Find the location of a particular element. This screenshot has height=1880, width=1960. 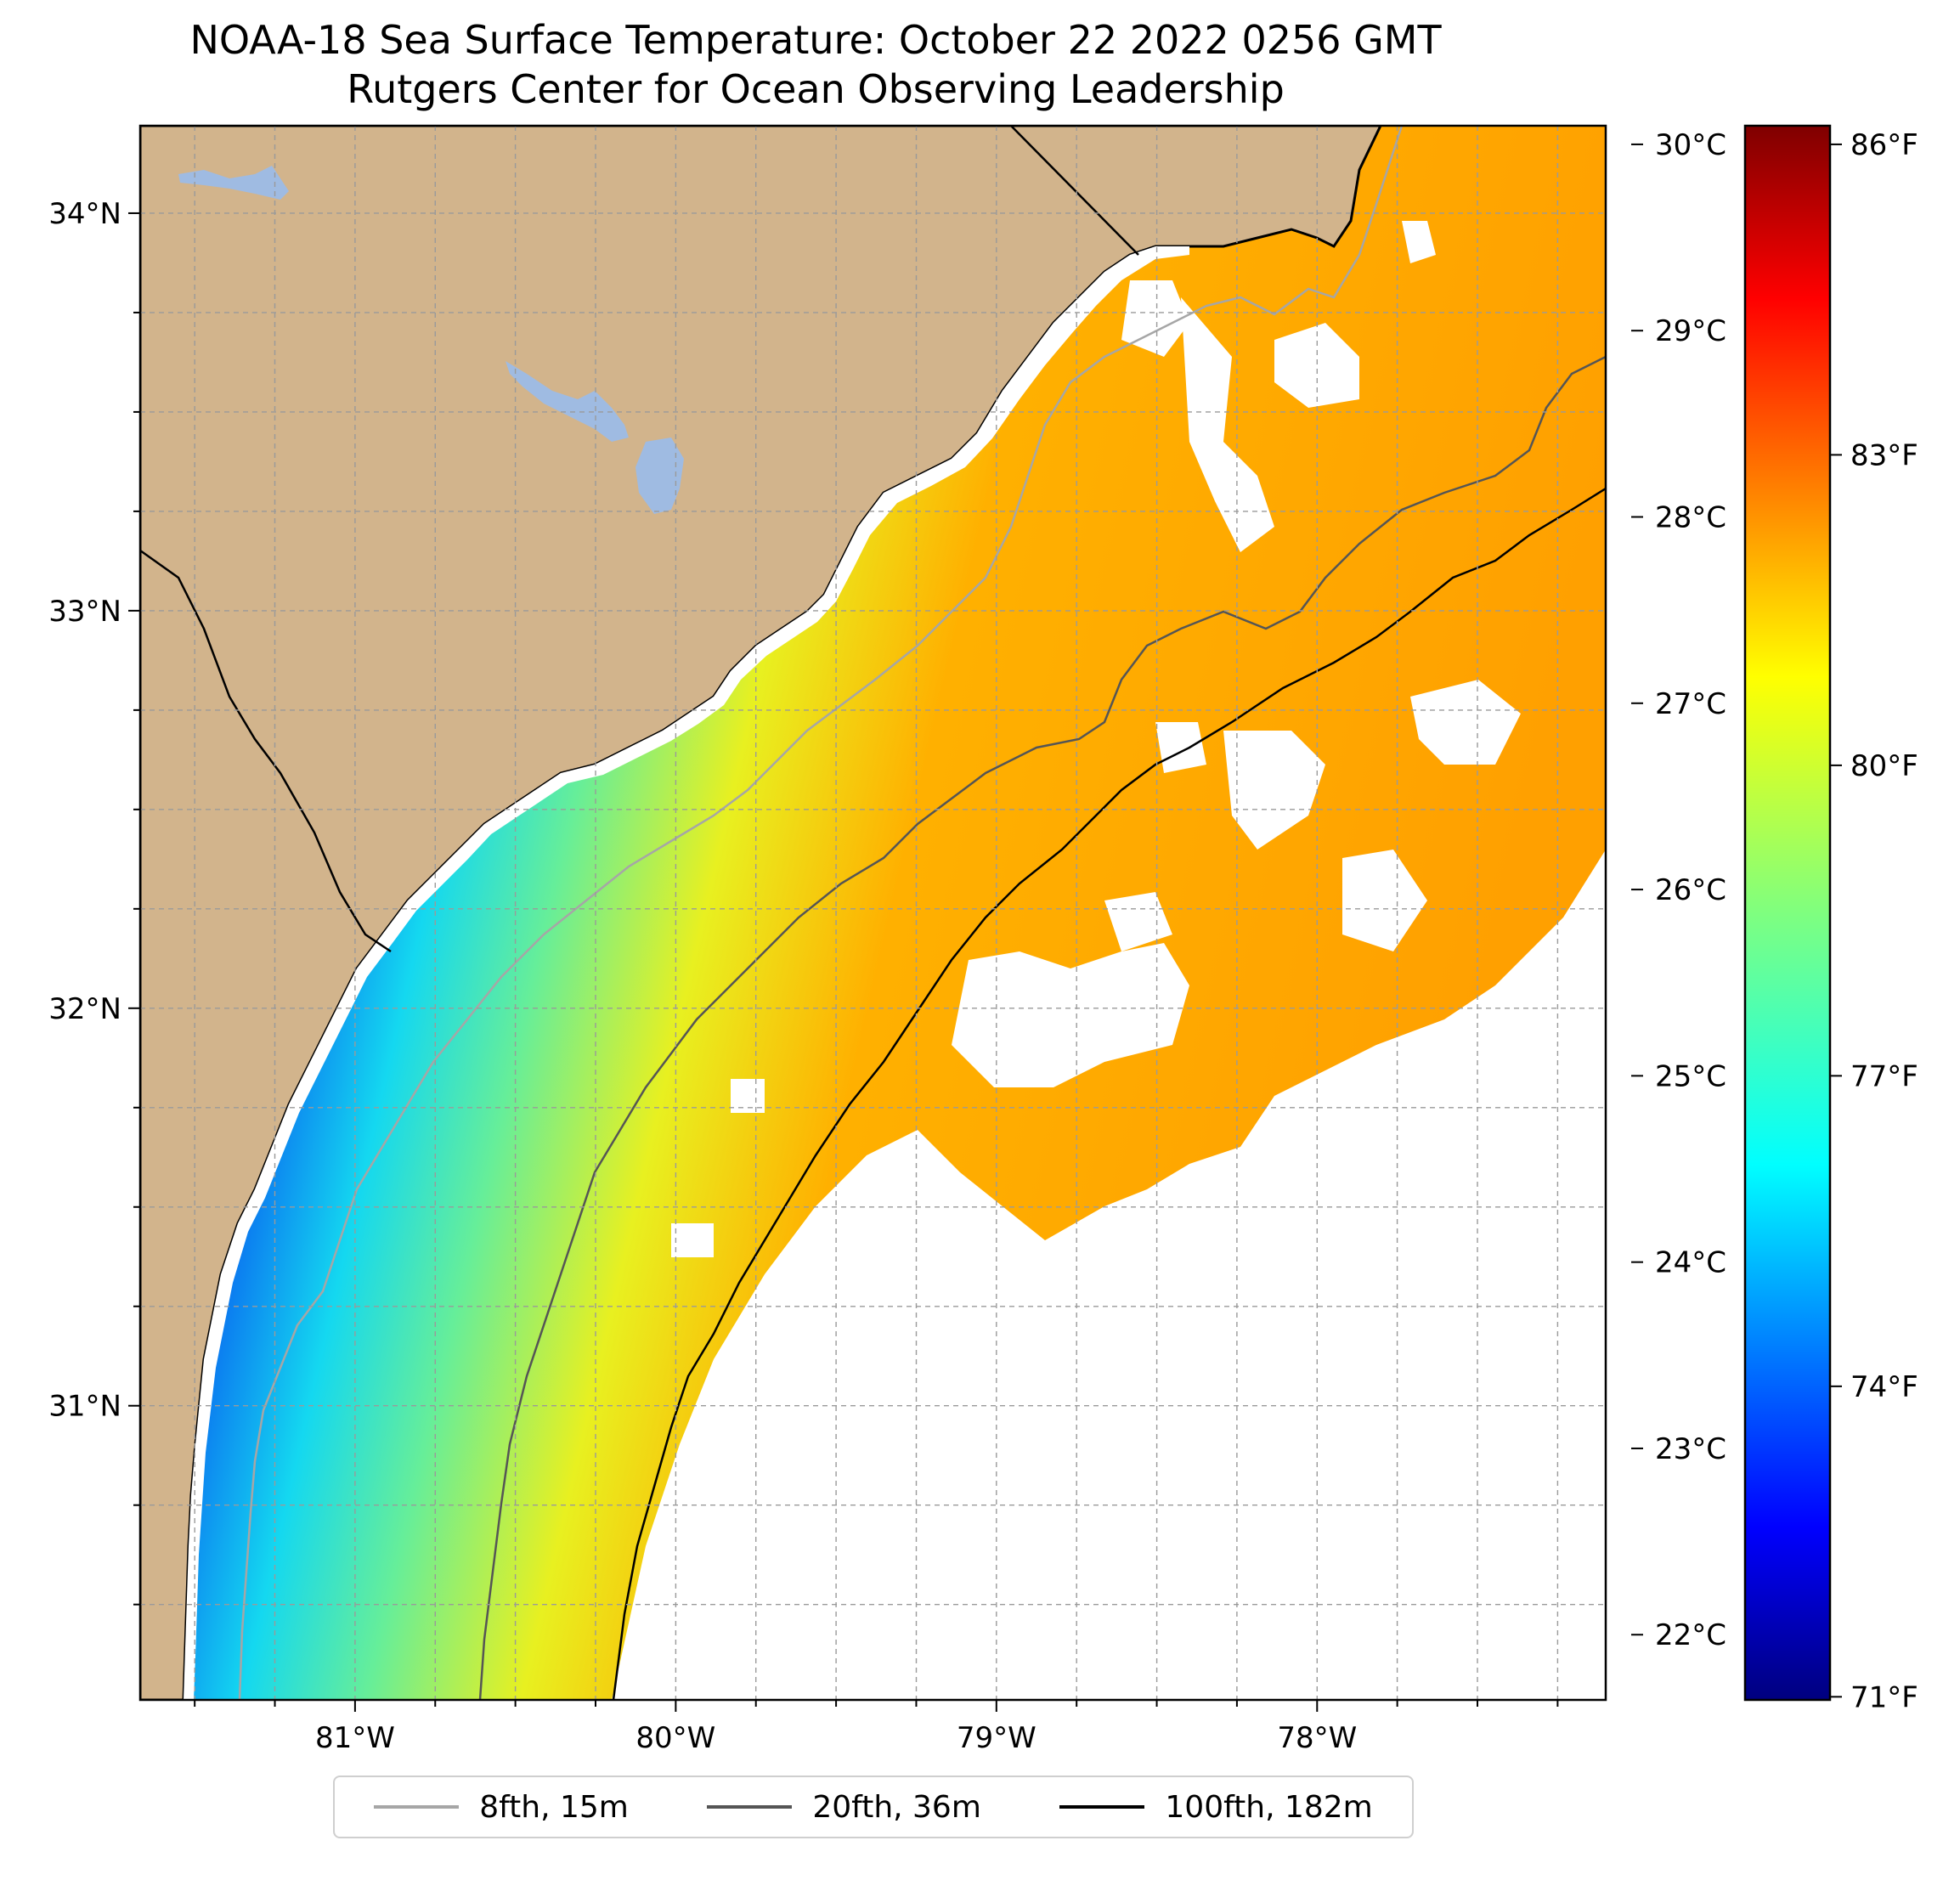

latitude-tick-label: 32°N is located at coordinates (85, 1009).